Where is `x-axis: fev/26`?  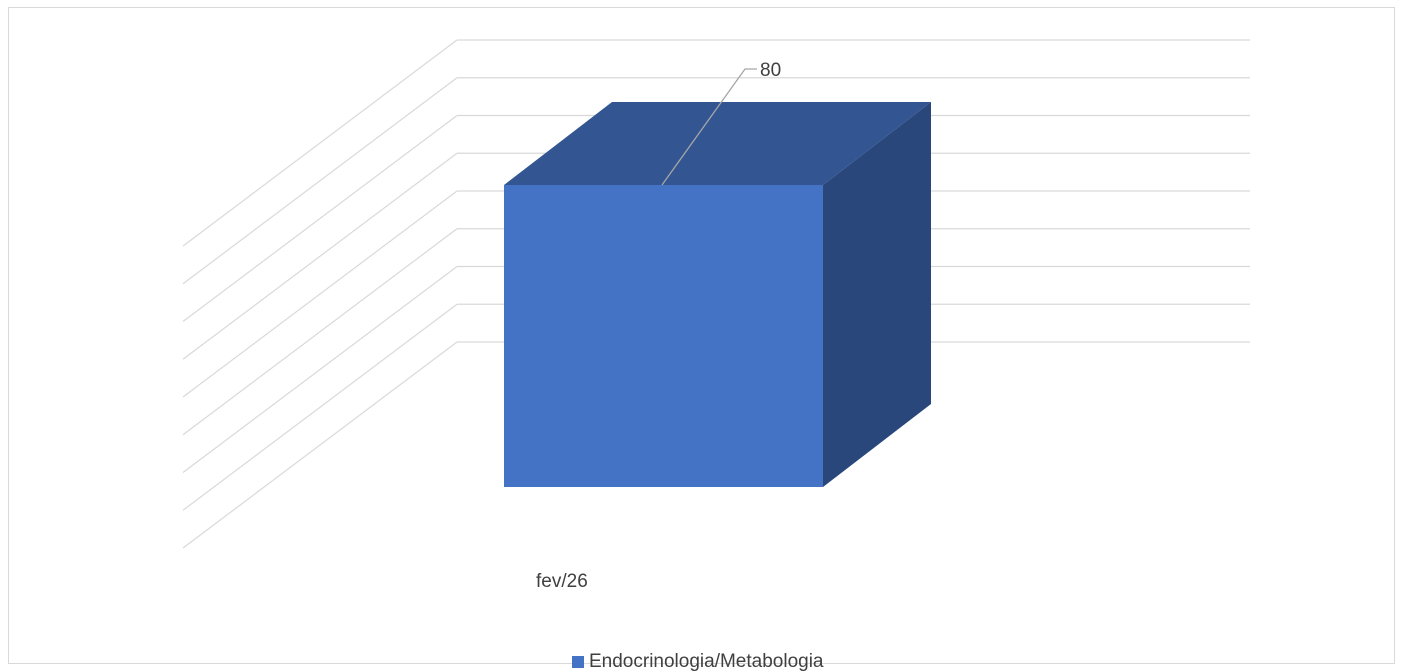
x-axis: fev/26 is located at coordinates (562, 581).